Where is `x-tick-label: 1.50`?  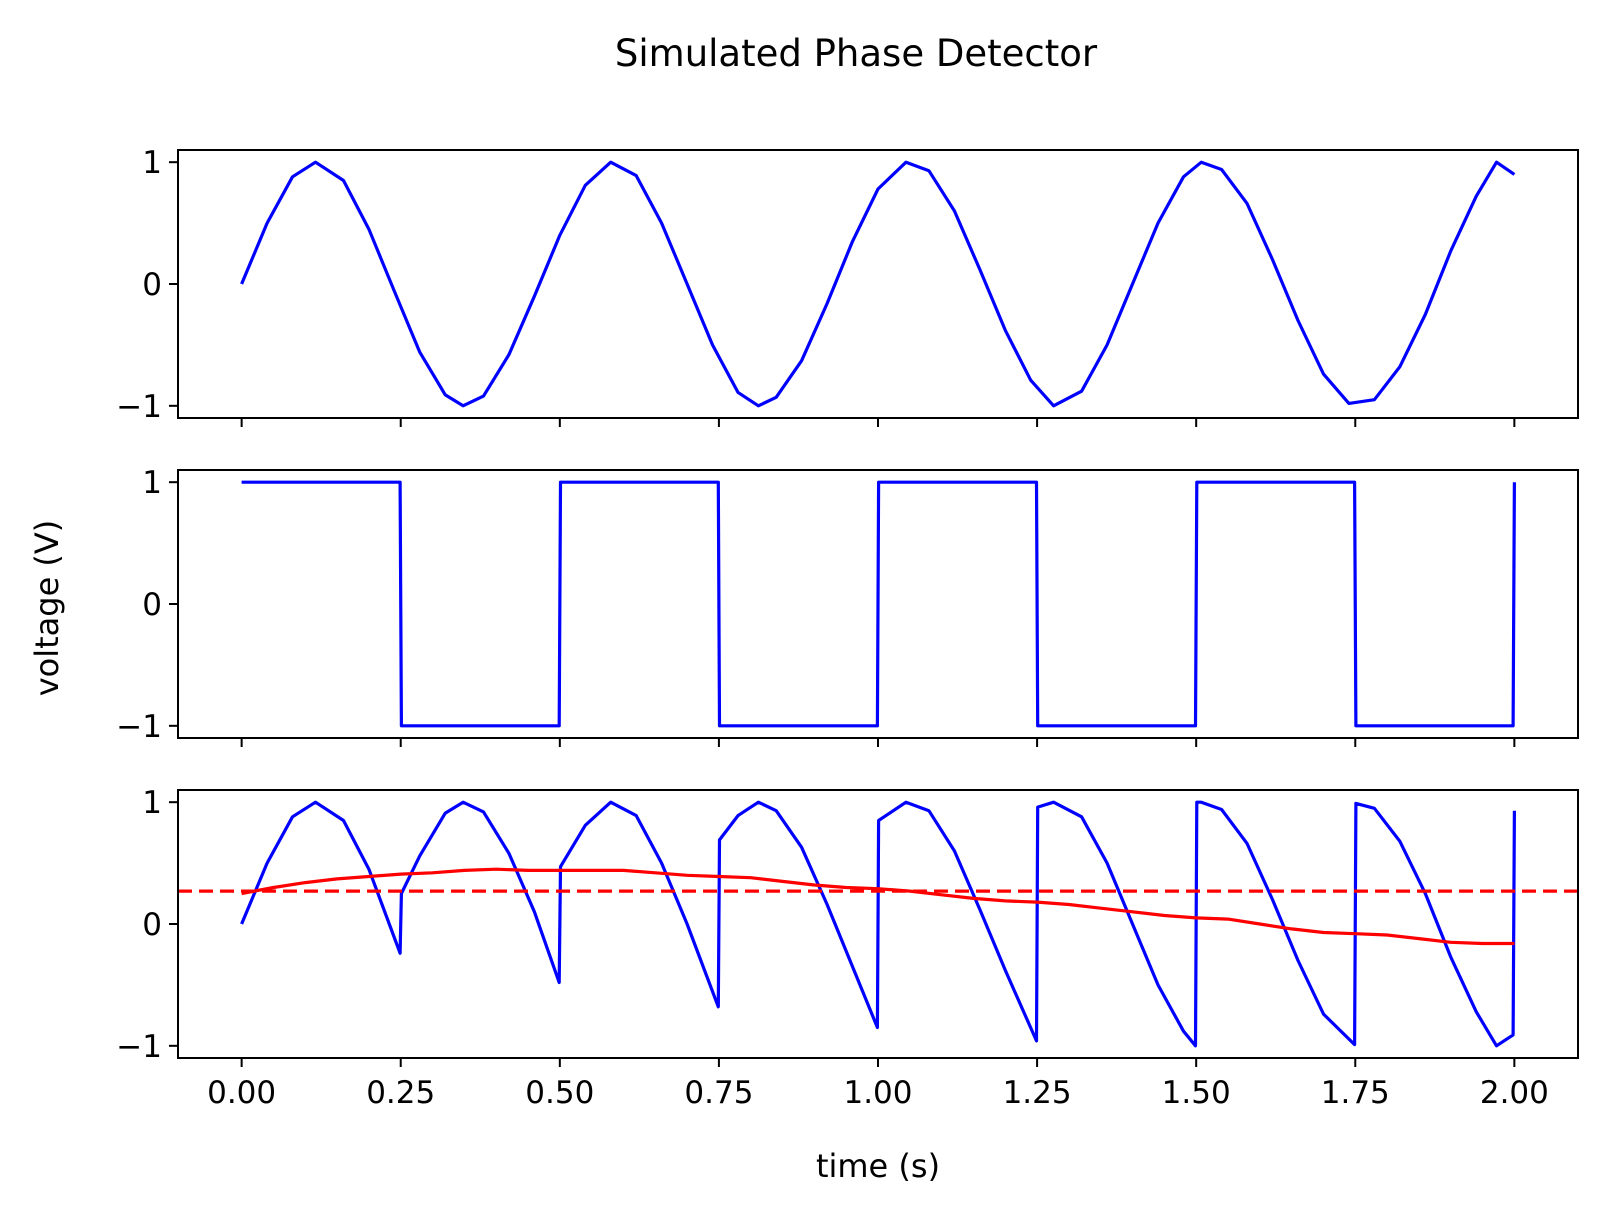 x-tick-label: 1.50 is located at coordinates (1196, 1093).